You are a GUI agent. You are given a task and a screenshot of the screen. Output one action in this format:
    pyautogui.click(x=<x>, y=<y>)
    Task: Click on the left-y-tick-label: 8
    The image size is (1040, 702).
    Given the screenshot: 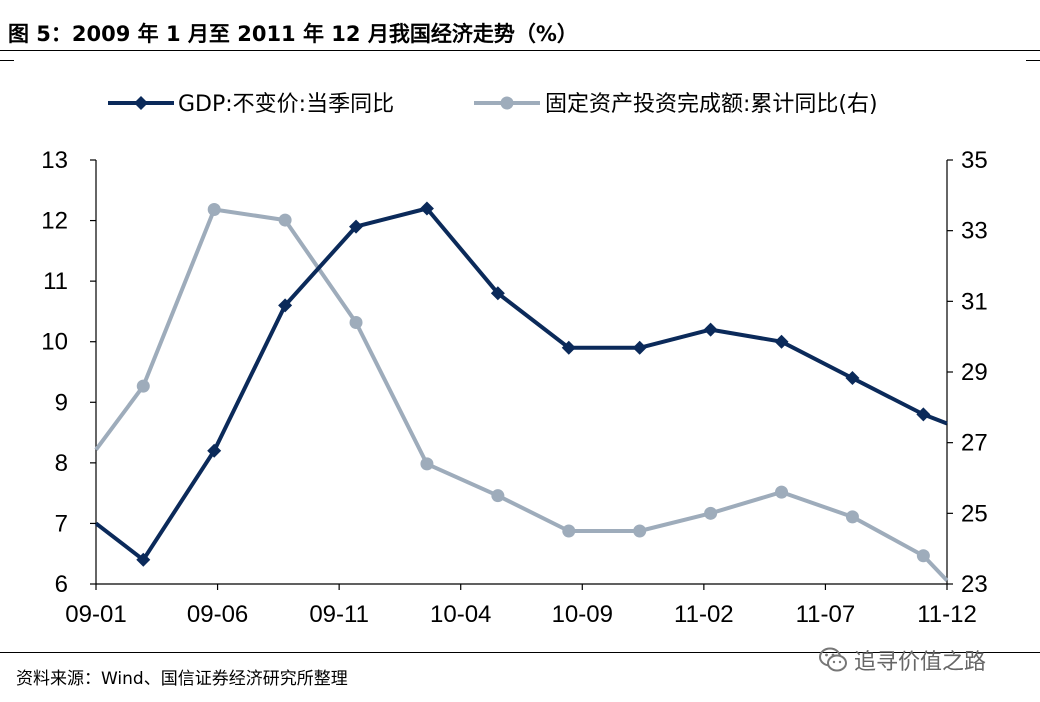 What is the action you would take?
    pyautogui.click(x=61, y=463)
    